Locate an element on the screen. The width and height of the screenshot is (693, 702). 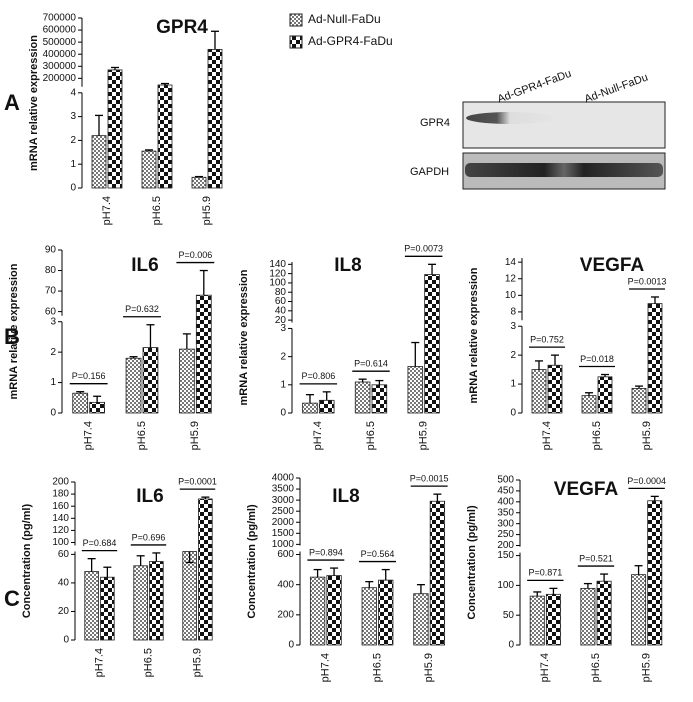
x-tick-label: pH5.9 is located at coordinates (197, 662).